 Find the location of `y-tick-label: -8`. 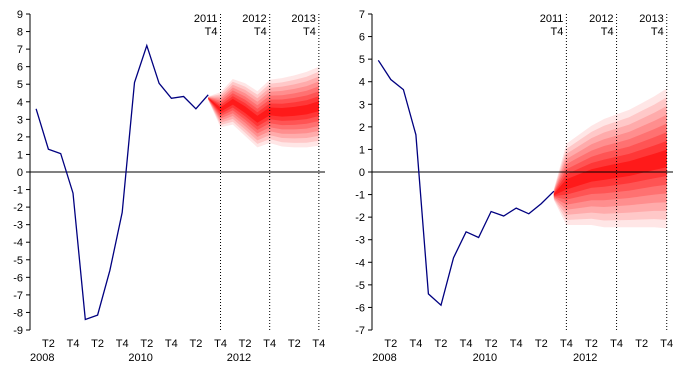

y-tick-label: -8 is located at coordinates (18, 313).